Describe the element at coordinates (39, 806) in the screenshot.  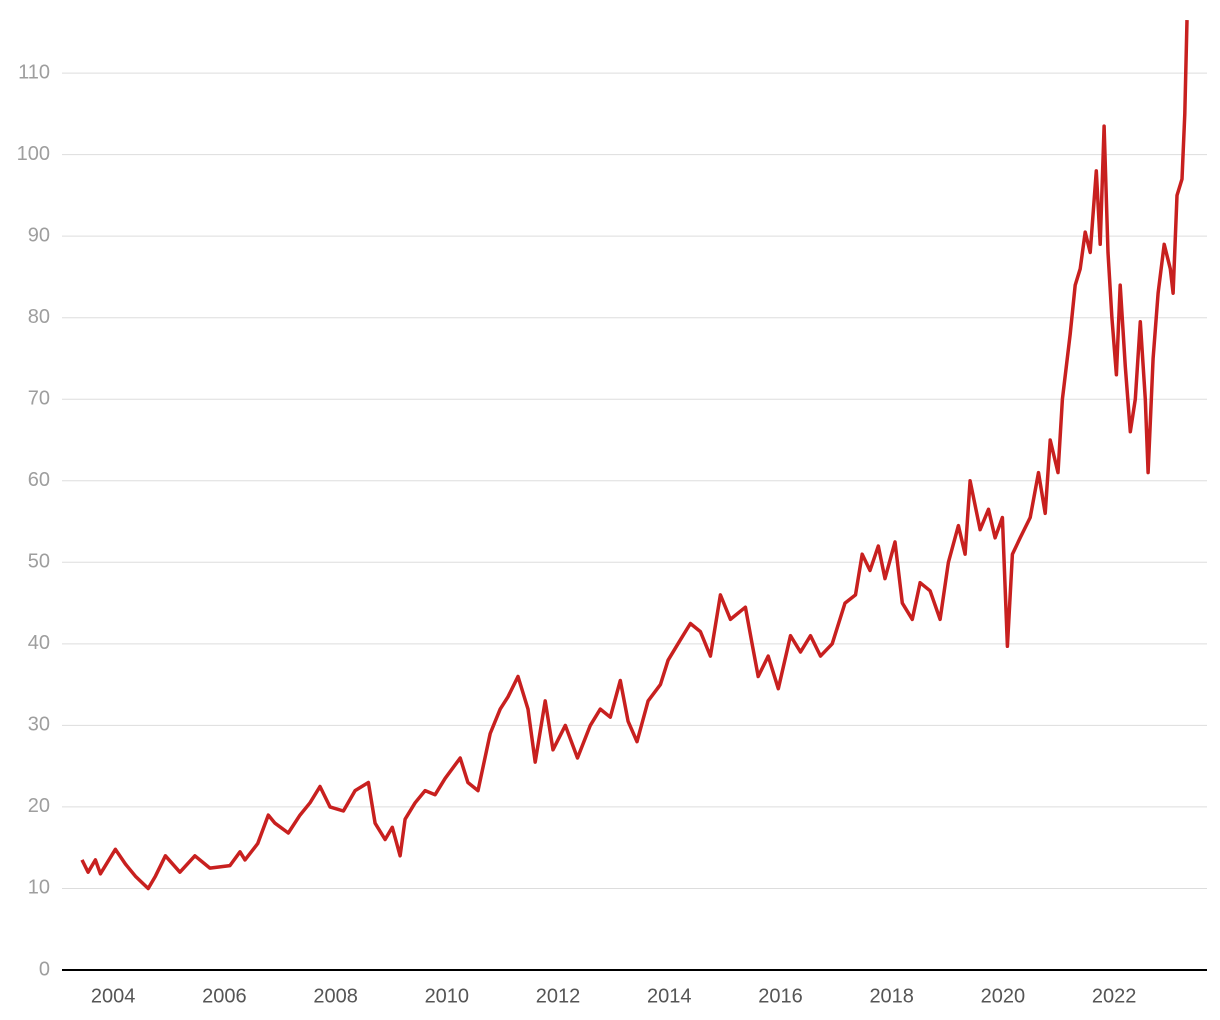
I see `y-tick-label: 20` at that location.